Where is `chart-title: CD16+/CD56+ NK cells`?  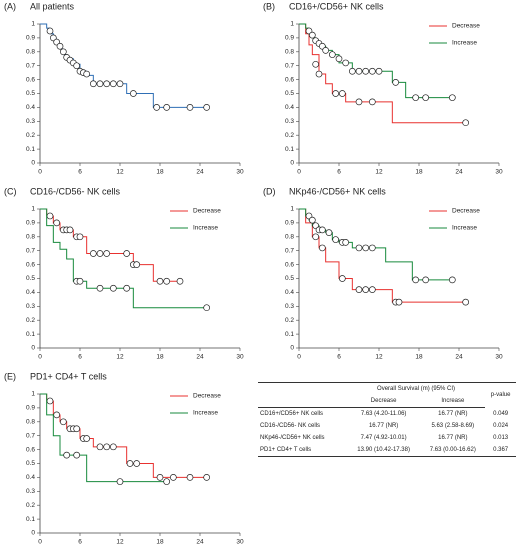 chart-title: CD16+/CD56+ NK cells is located at coordinates (336, 6).